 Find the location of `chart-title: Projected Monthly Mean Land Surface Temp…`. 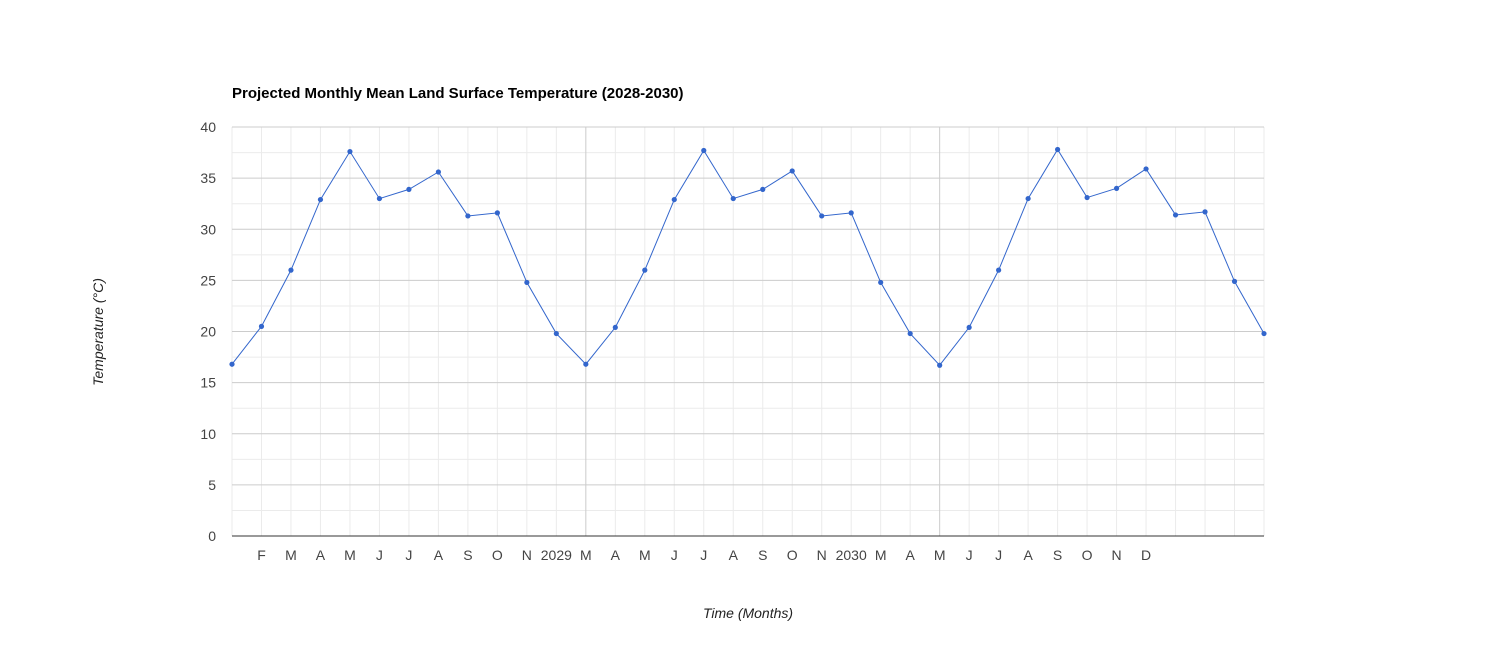

chart-title: Projected Monthly Mean Land Surface Temp… is located at coordinates (458, 93).